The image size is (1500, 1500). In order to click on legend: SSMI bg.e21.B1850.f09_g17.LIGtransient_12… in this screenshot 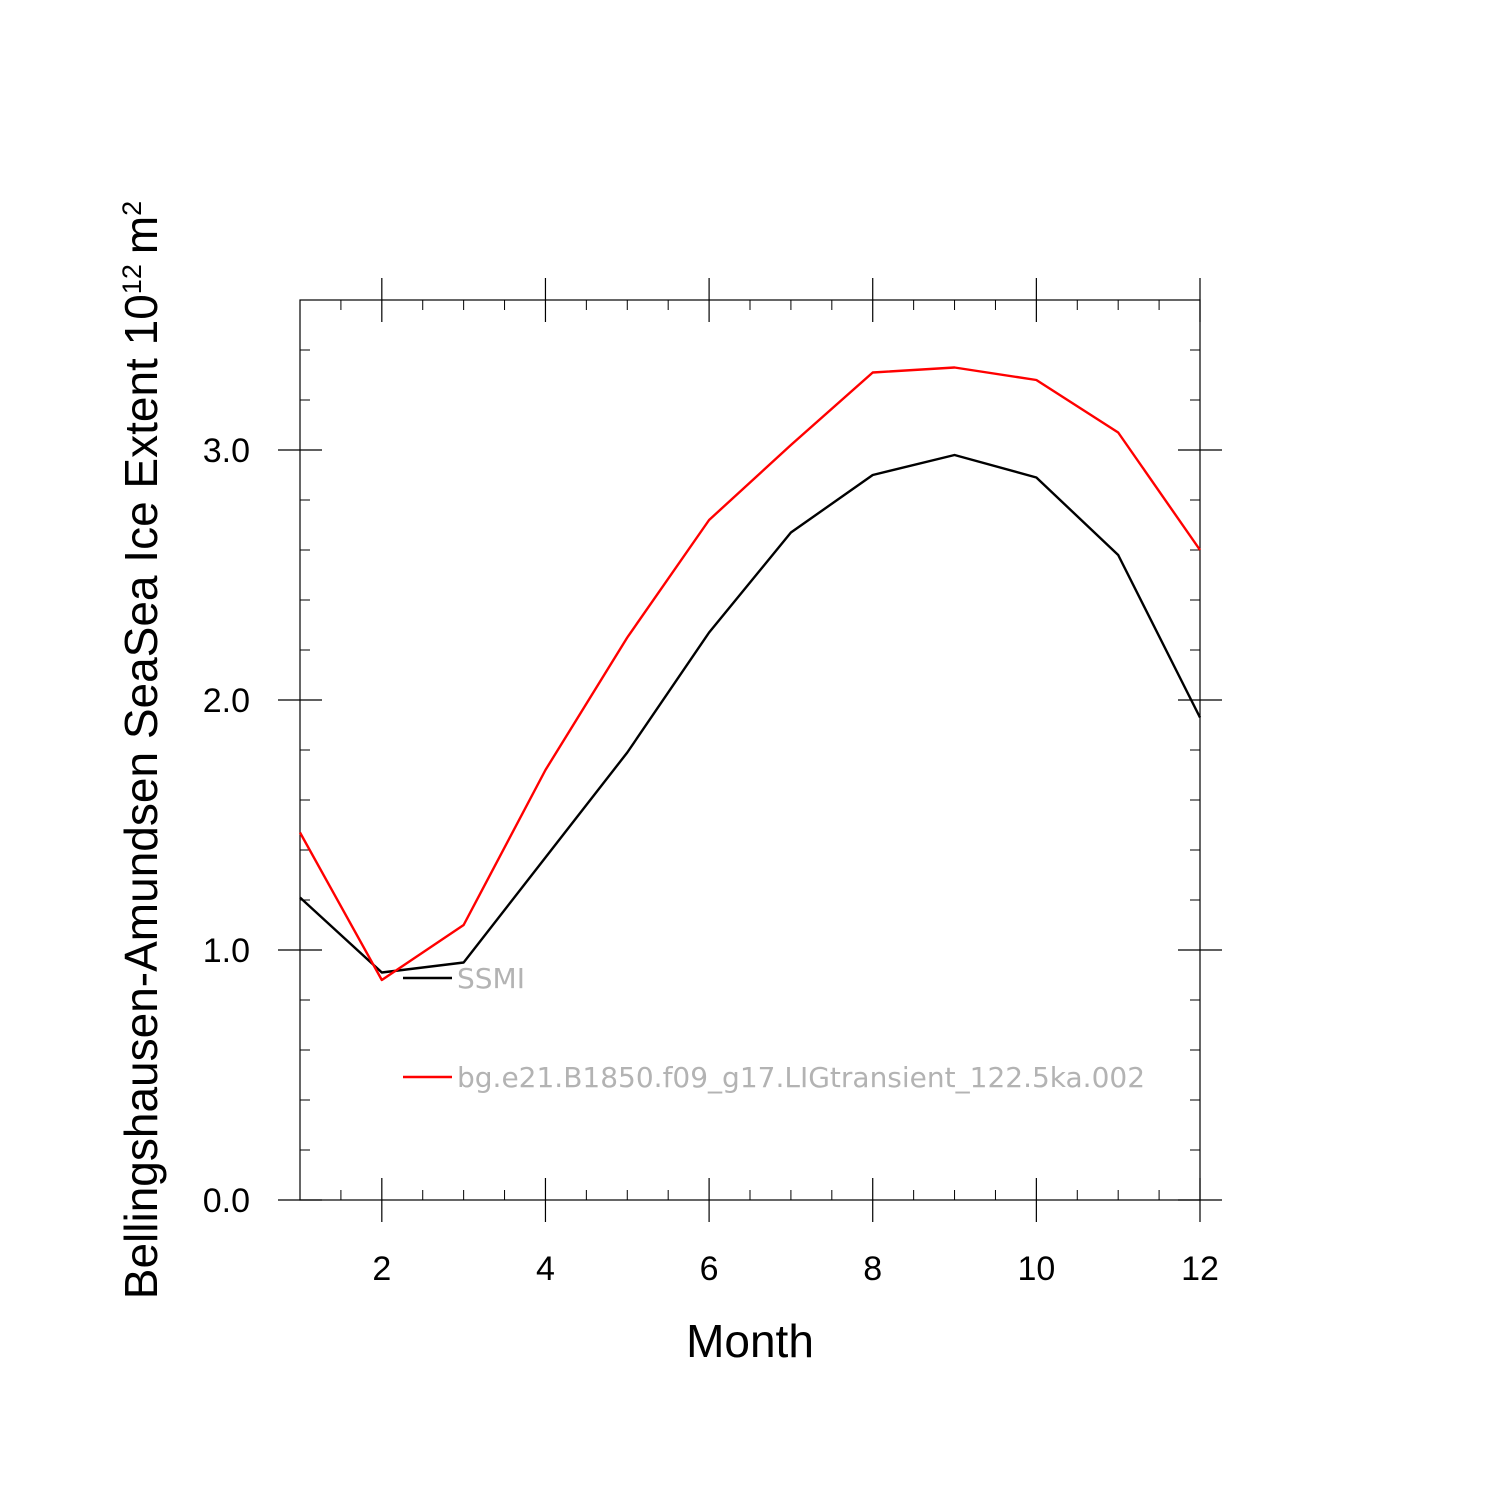, I will do `click(774, 1028)`.